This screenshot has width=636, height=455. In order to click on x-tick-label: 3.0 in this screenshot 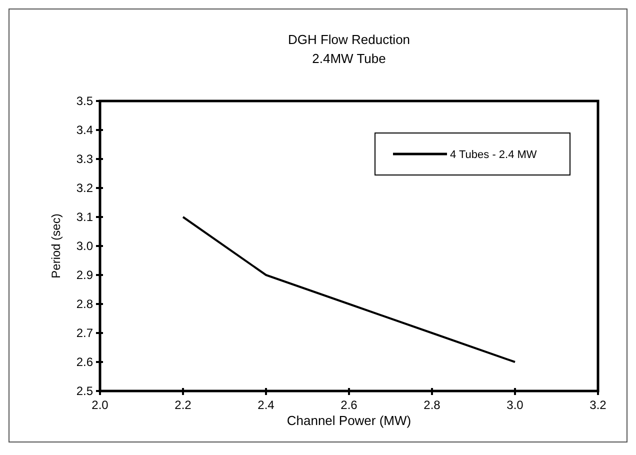, I will do `click(515, 405)`.